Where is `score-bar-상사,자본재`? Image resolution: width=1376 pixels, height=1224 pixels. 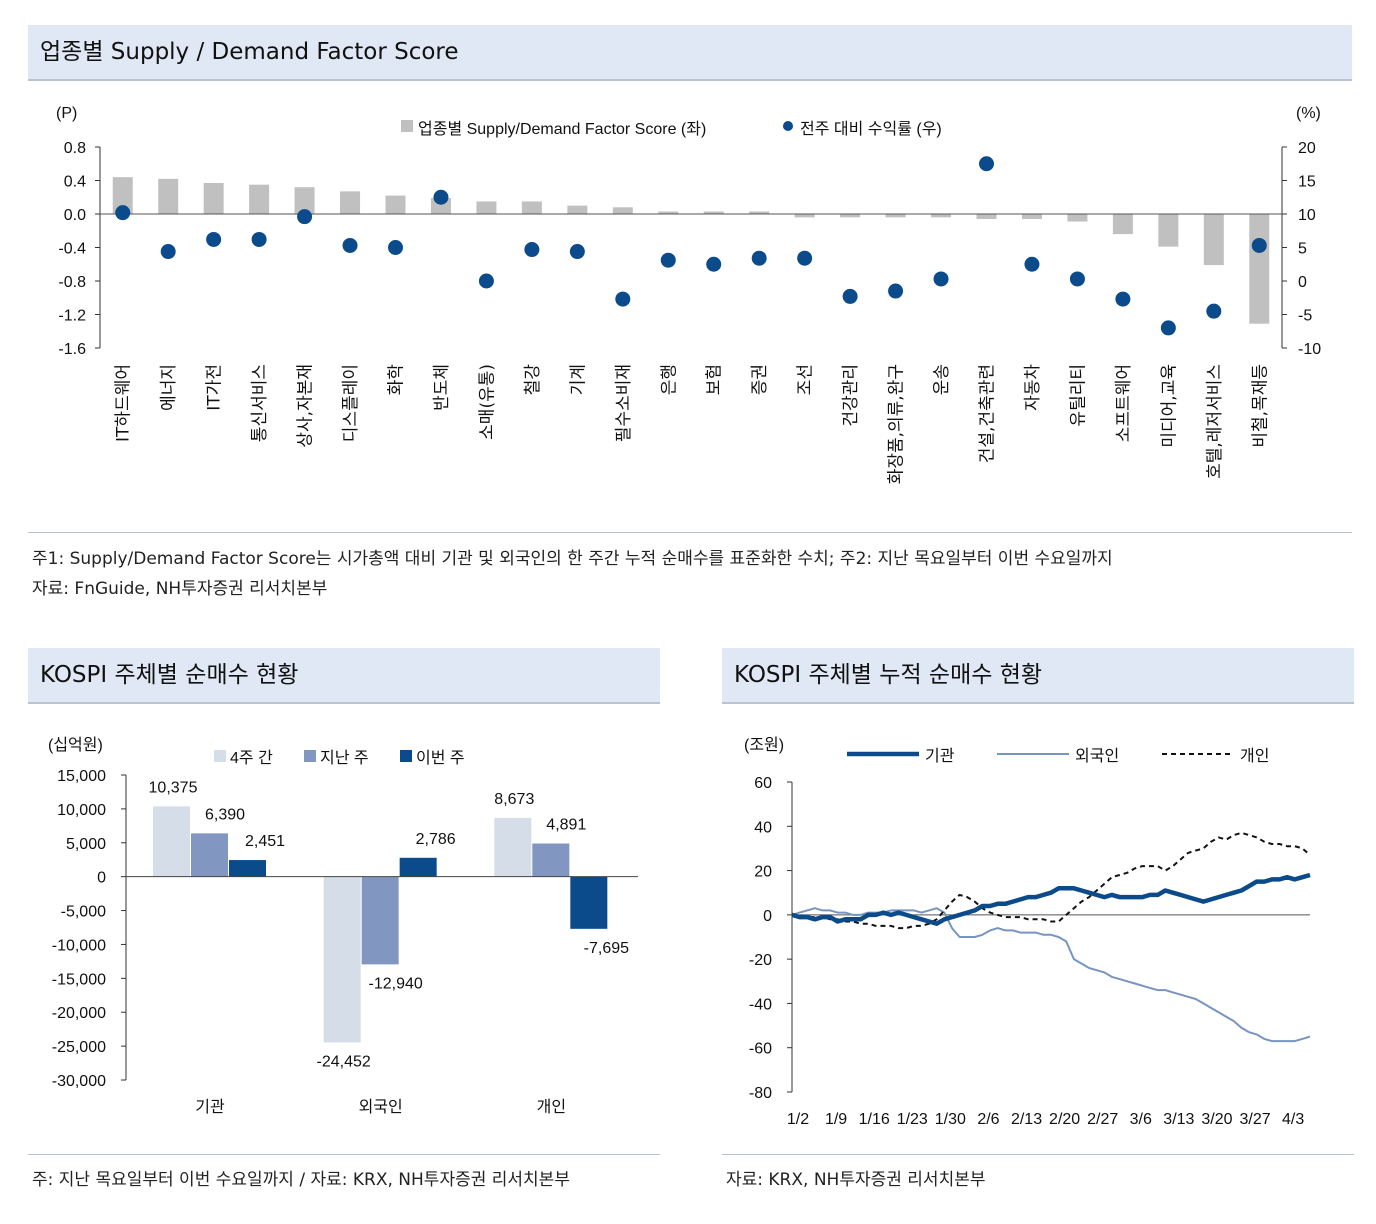 score-bar-상사,자본재 is located at coordinates (304, 200).